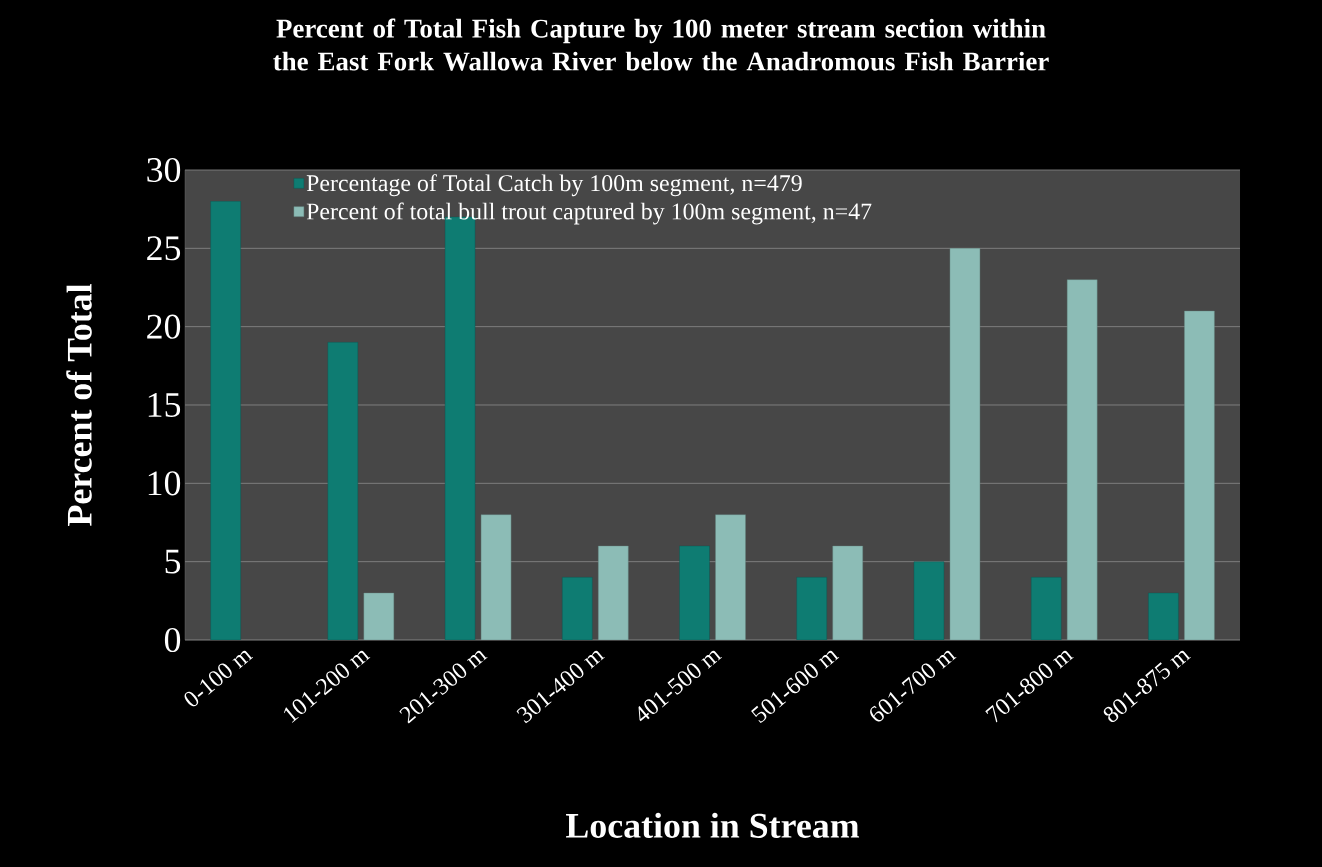 The height and width of the screenshot is (867, 1322). I want to click on legend-label: Percentage of Total Catch by 100m segment, n=479, so click(554, 185).